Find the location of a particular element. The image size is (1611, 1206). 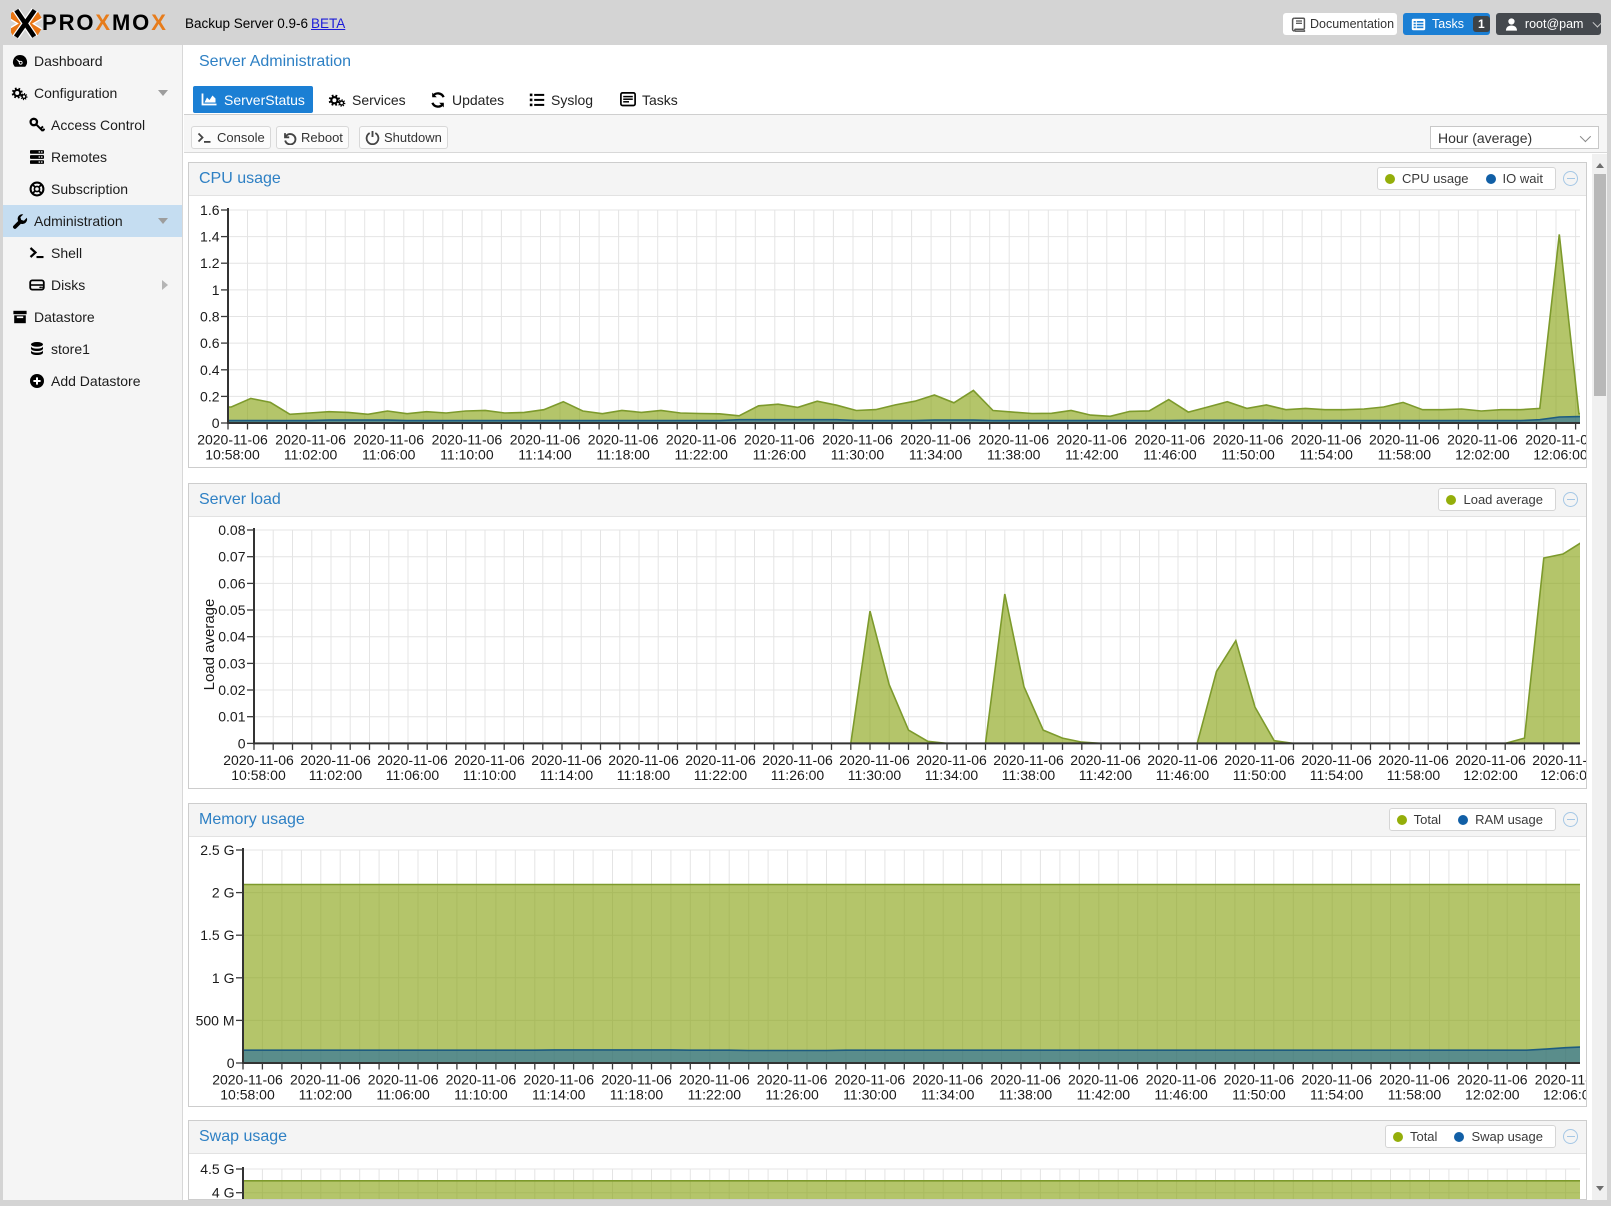

svg-text: 11:46:00 is located at coordinates (1181, 1095).